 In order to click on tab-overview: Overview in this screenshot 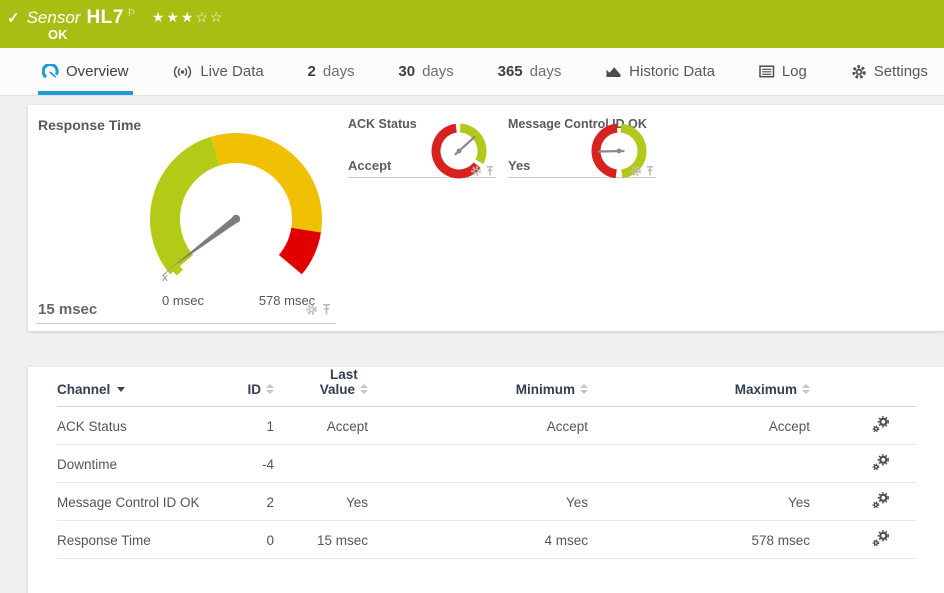, I will do `click(85, 71)`.